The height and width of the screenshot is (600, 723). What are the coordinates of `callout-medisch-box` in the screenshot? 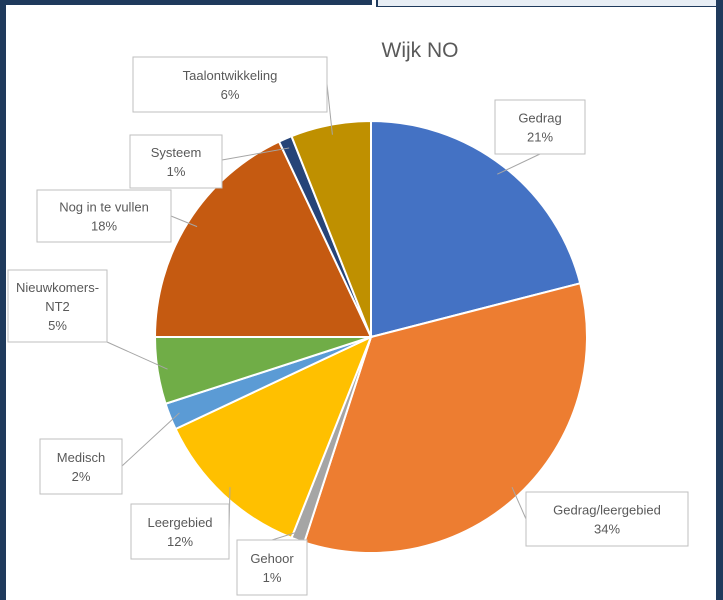 It's located at (81, 466).